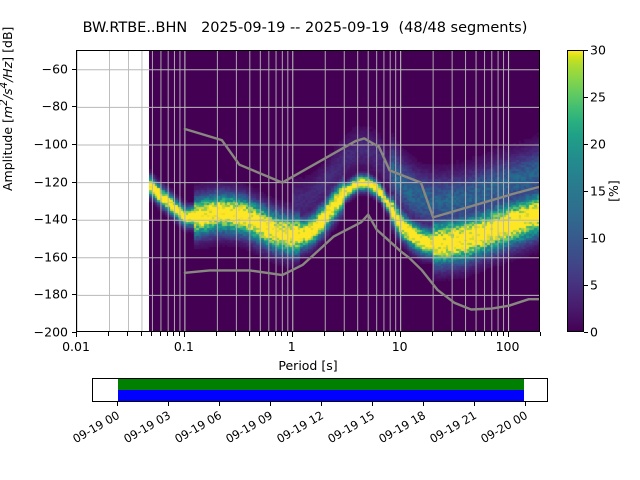  I want to click on y-tick-label: −80, so click(54, 106).